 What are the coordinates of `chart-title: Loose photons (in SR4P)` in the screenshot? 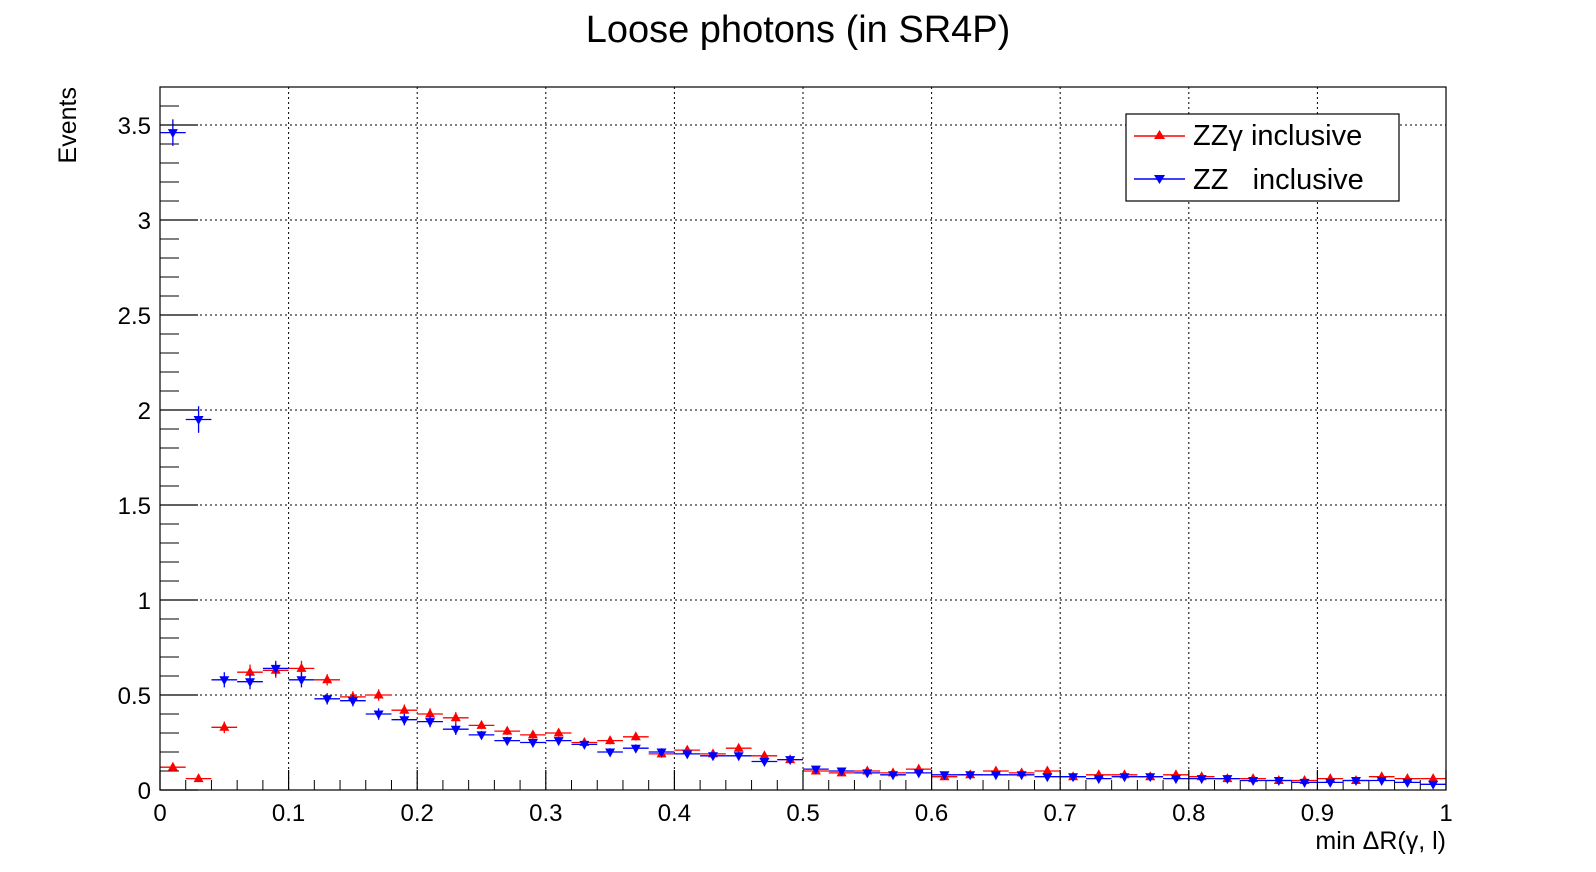 It's located at (798, 30).